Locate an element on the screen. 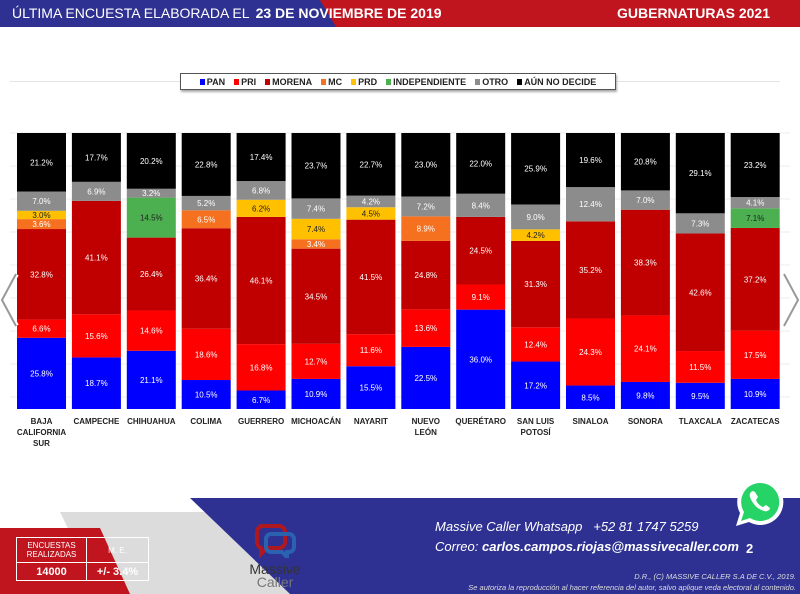  data-label: 22.8% is located at coordinates (206, 164).